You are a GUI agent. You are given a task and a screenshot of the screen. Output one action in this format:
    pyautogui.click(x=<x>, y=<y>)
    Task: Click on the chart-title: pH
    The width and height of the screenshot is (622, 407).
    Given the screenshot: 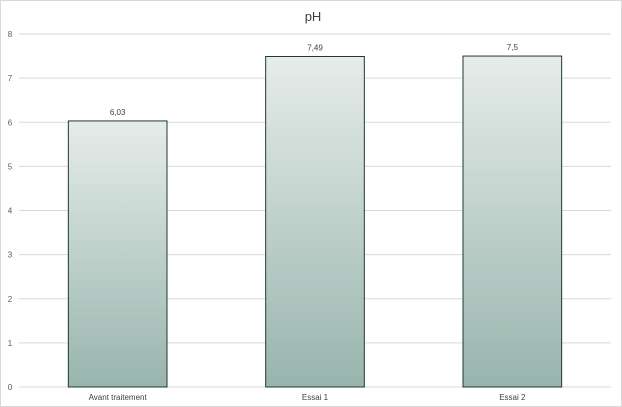 What is the action you would take?
    pyautogui.click(x=313, y=16)
    